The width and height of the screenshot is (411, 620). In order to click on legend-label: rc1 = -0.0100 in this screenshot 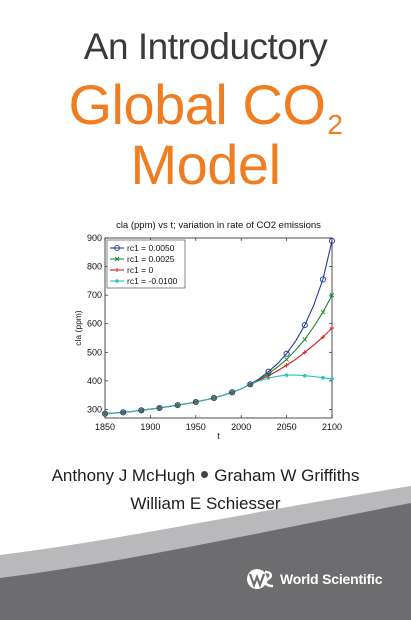, I will do `click(152, 281)`.